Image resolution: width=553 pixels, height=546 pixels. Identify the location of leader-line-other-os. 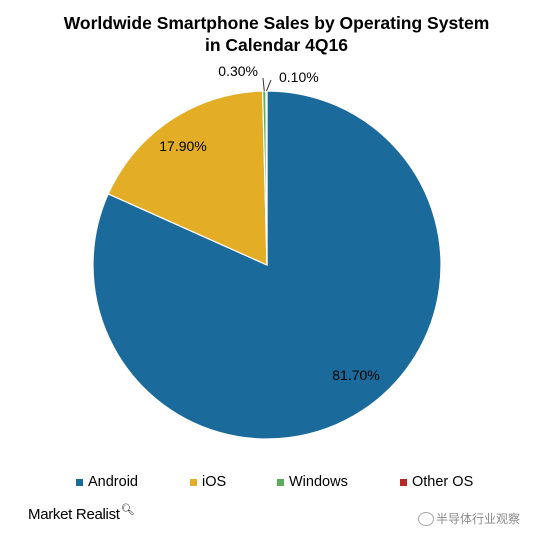
(268, 85).